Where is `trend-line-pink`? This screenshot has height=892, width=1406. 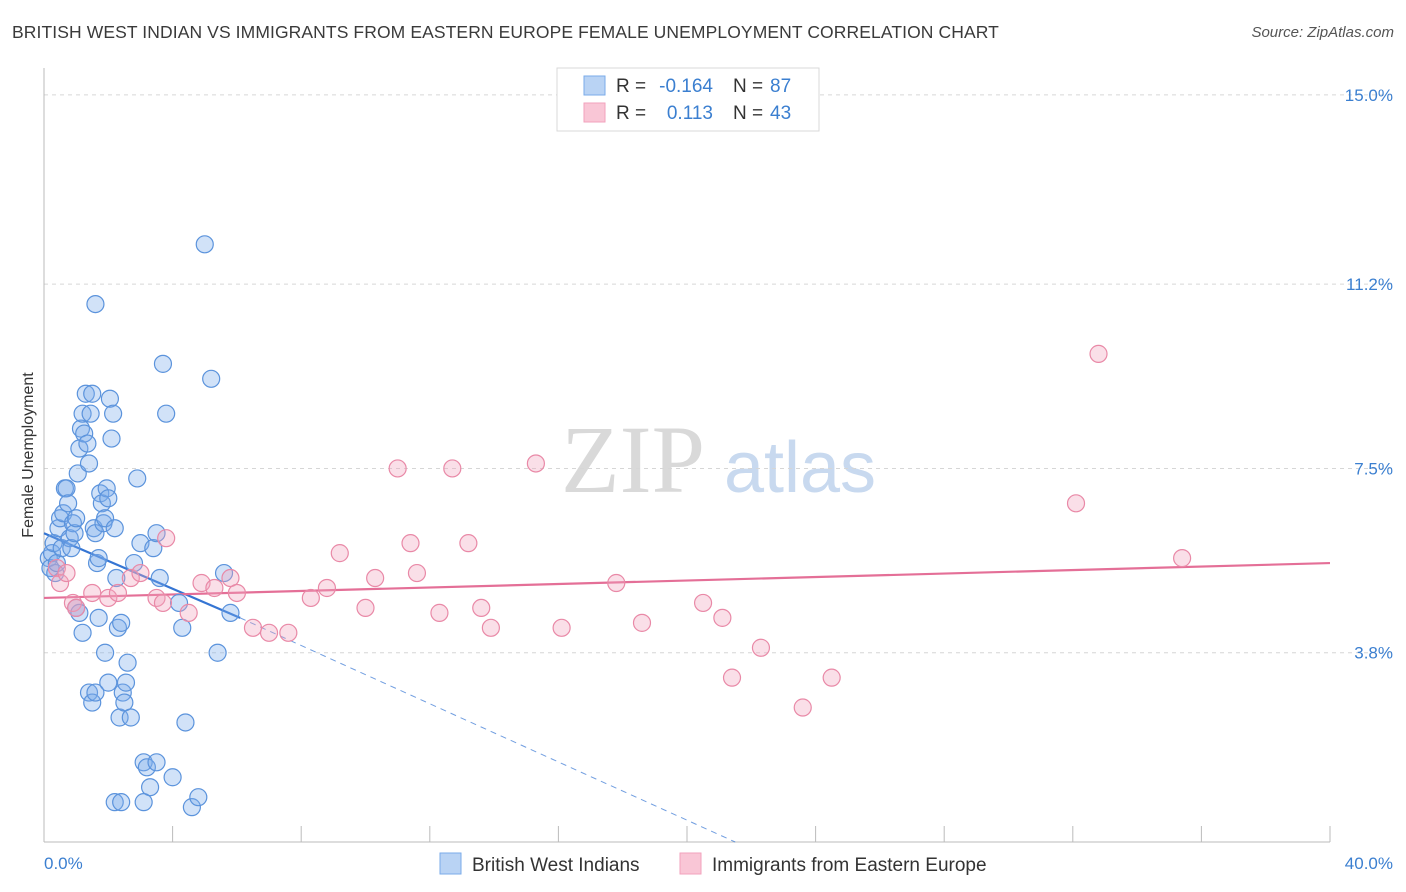 trend-line-pink is located at coordinates (687, 580).